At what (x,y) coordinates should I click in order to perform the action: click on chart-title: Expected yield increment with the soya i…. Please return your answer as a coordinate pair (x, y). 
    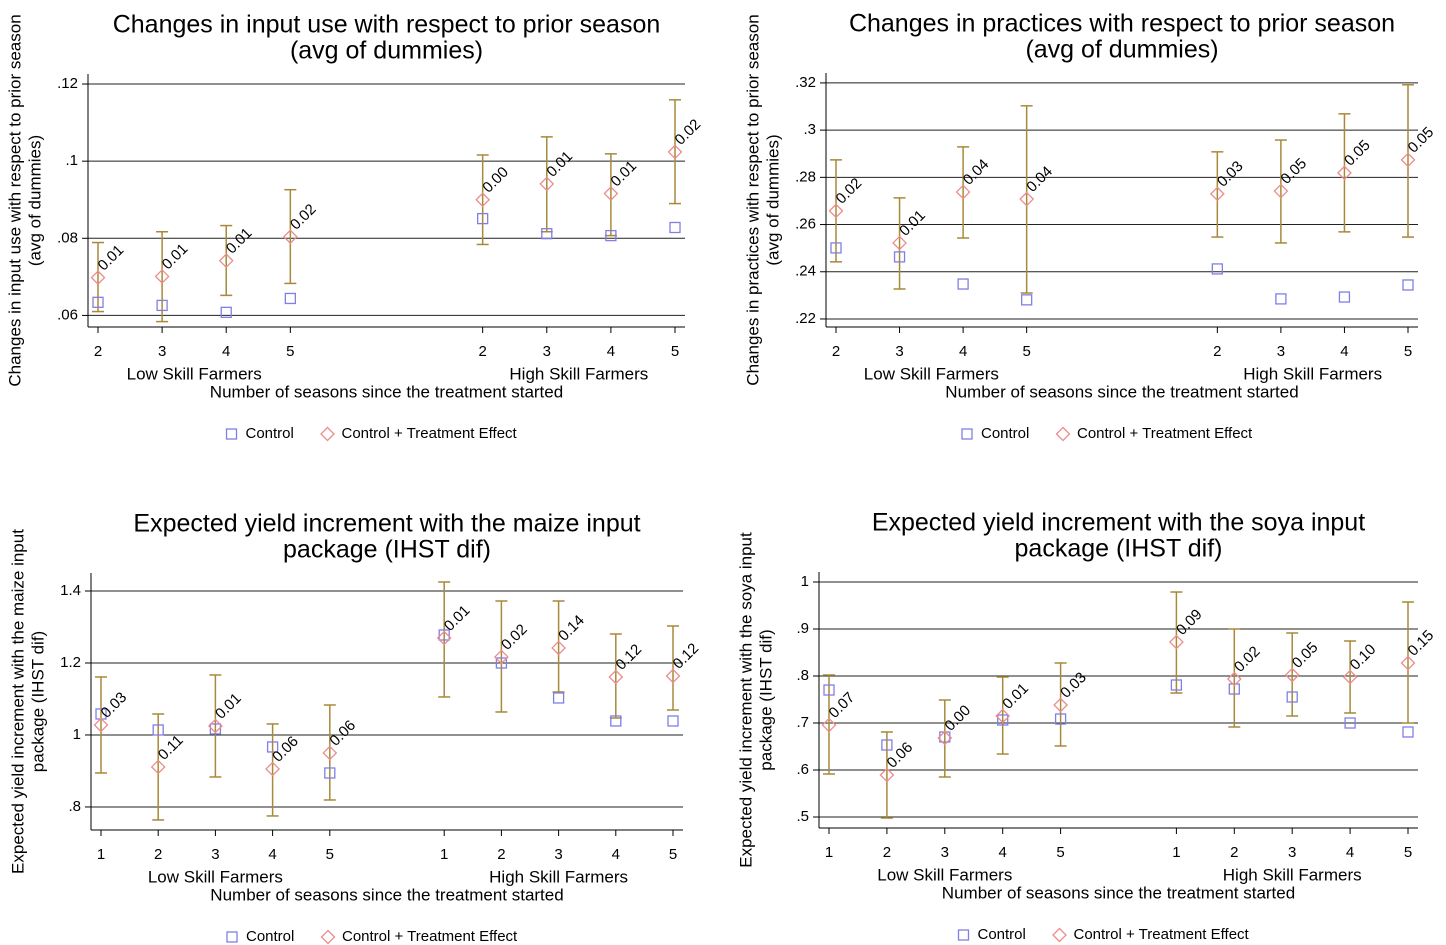
    Looking at the image, I should click on (1118, 523).